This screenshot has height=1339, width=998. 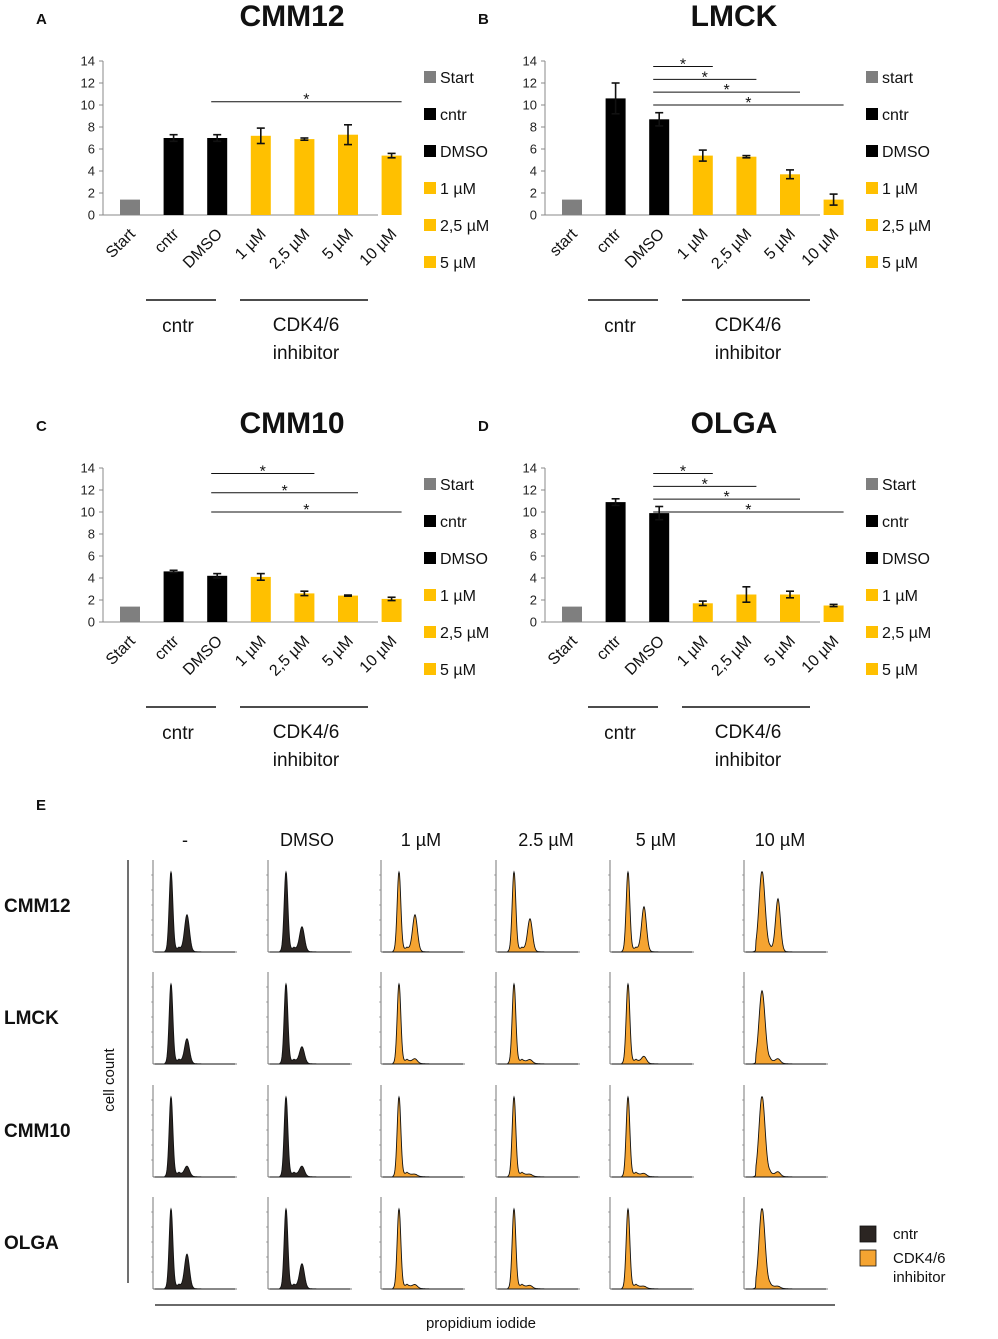 What do you see at coordinates (41, 19) in the screenshot?
I see `panel-letter: A` at bounding box center [41, 19].